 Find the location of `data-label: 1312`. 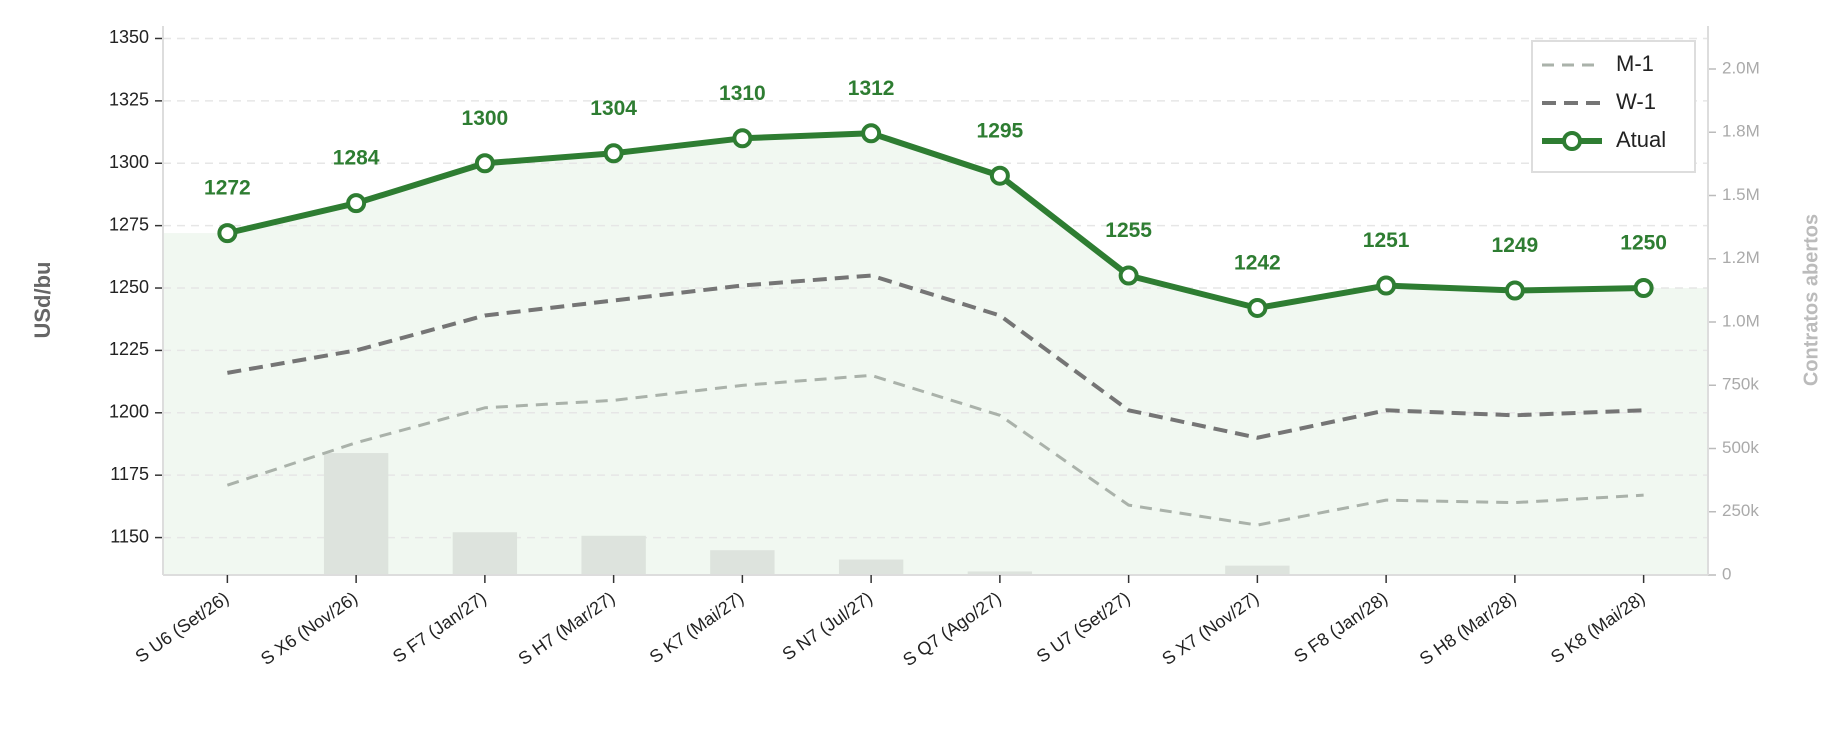

data-label: 1312 is located at coordinates (871, 88).